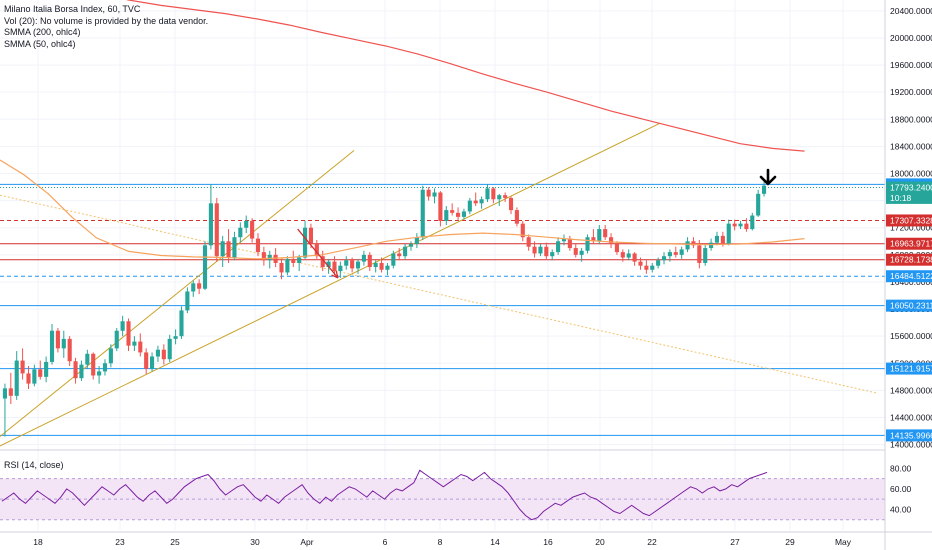  What do you see at coordinates (255, 542) in the screenshot?
I see `time-tick-label: 30` at bounding box center [255, 542].